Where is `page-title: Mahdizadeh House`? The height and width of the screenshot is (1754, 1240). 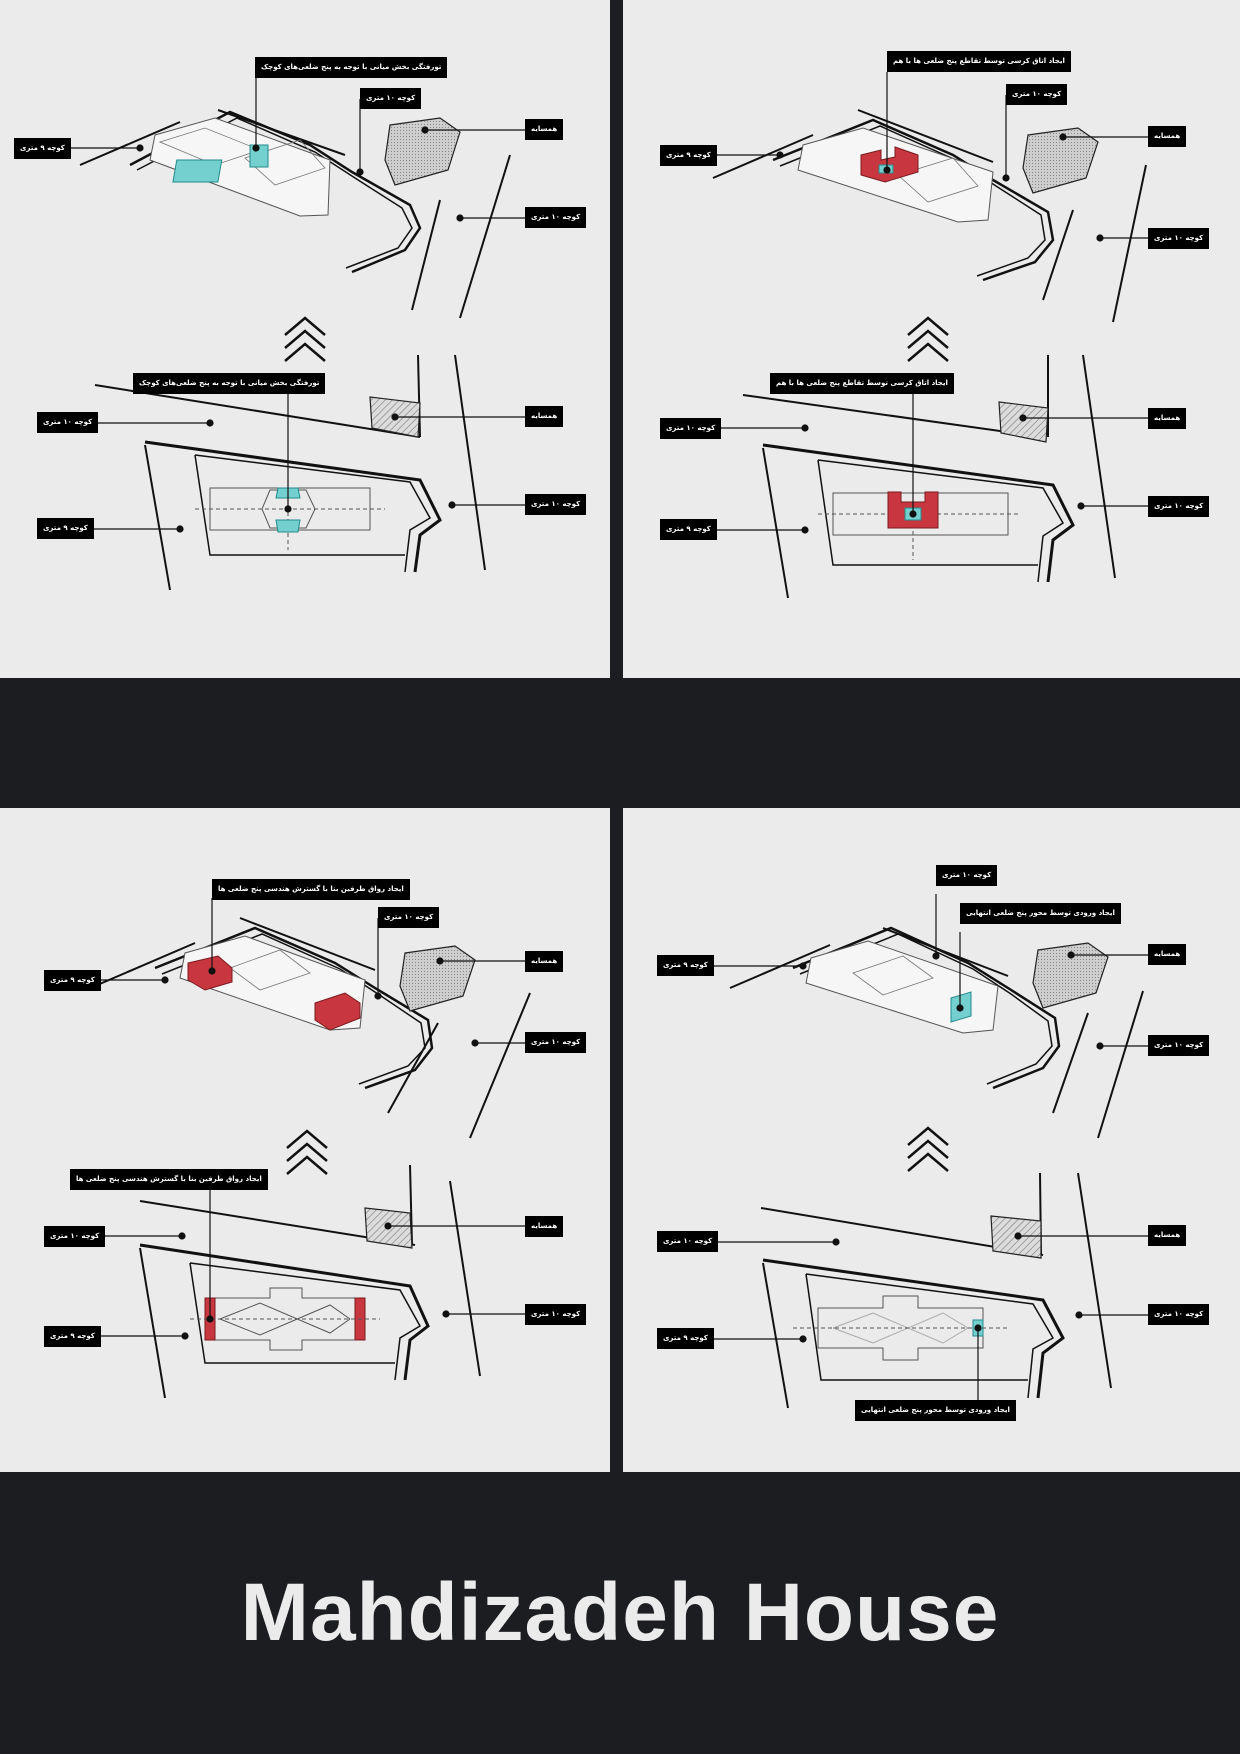
page-title: Mahdizadeh House is located at coordinates (620, 1612).